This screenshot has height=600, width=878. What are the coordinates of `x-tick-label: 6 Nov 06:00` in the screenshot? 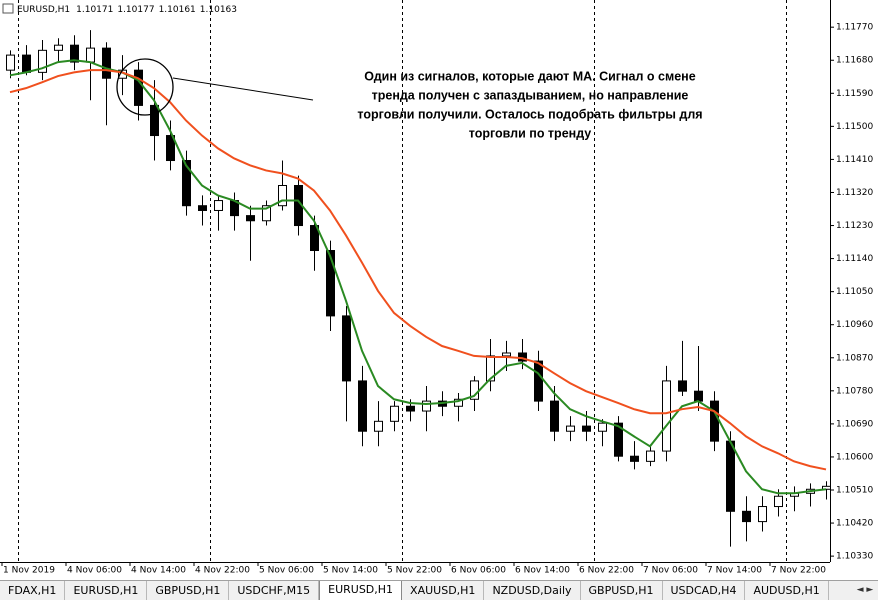 It's located at (478, 571).